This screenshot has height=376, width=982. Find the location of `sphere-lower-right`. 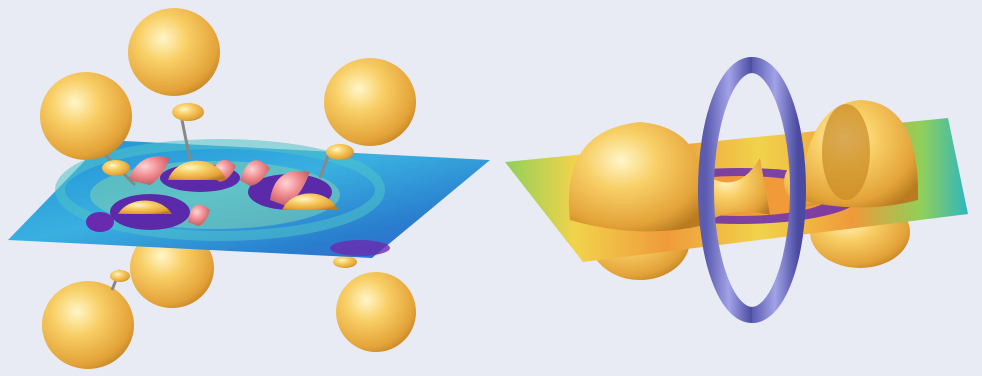

sphere-lower-right is located at coordinates (376, 312).